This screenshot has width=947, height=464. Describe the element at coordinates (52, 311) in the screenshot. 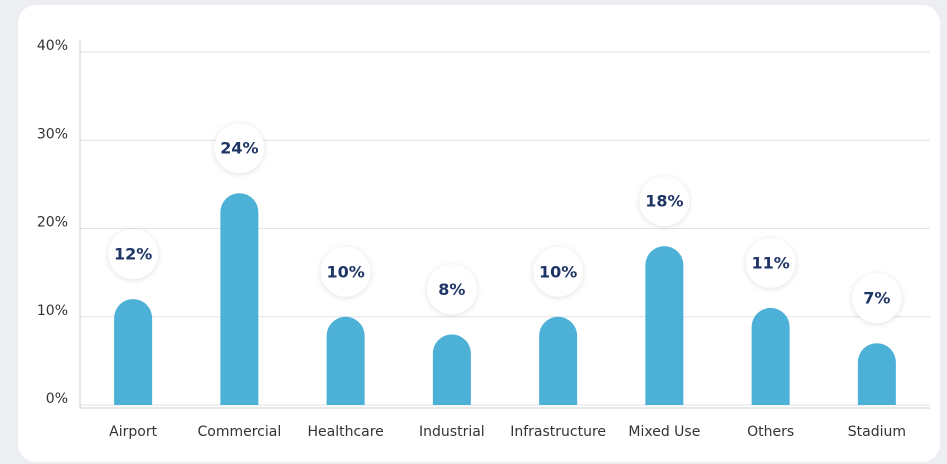

I see `y-tick-label: 10%` at that location.